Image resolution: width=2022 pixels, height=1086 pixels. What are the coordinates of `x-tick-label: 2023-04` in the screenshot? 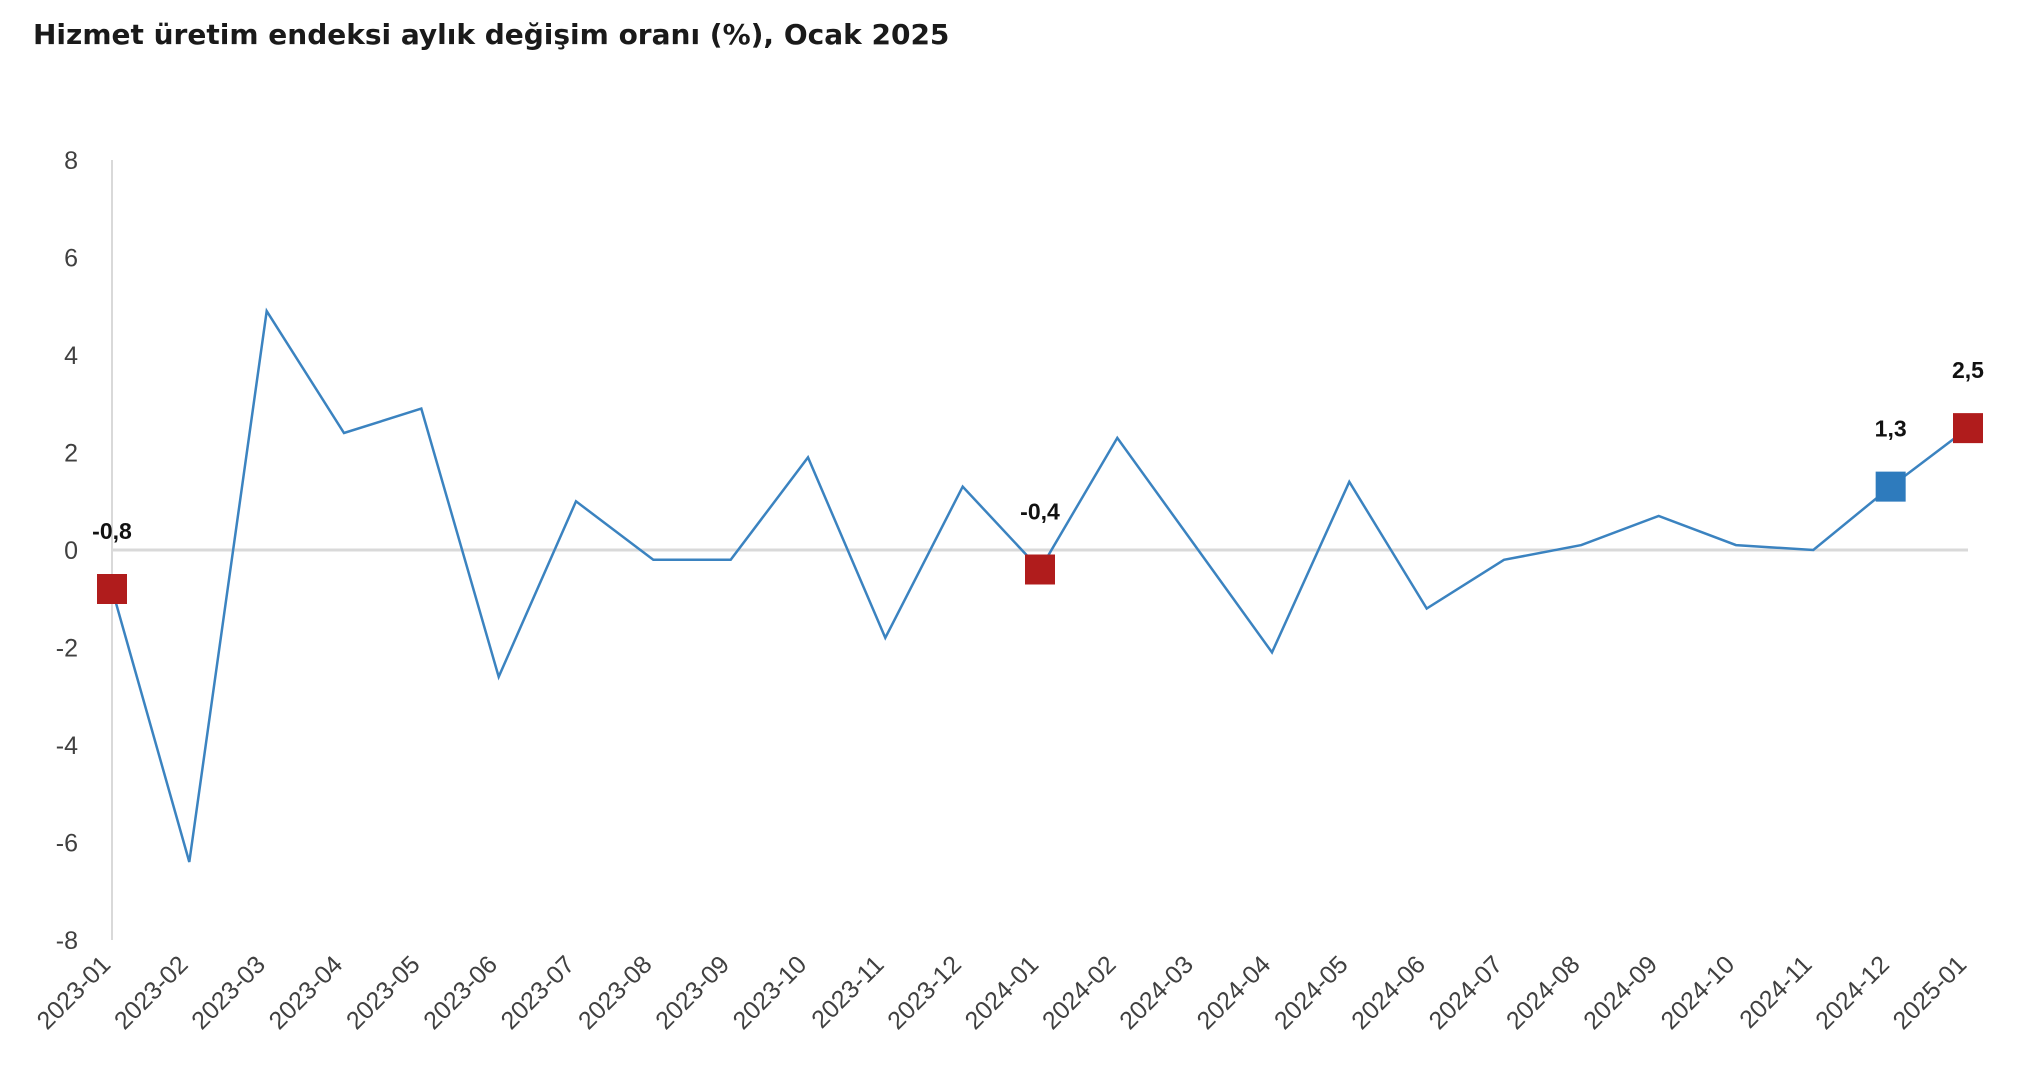 It's located at (306, 992).